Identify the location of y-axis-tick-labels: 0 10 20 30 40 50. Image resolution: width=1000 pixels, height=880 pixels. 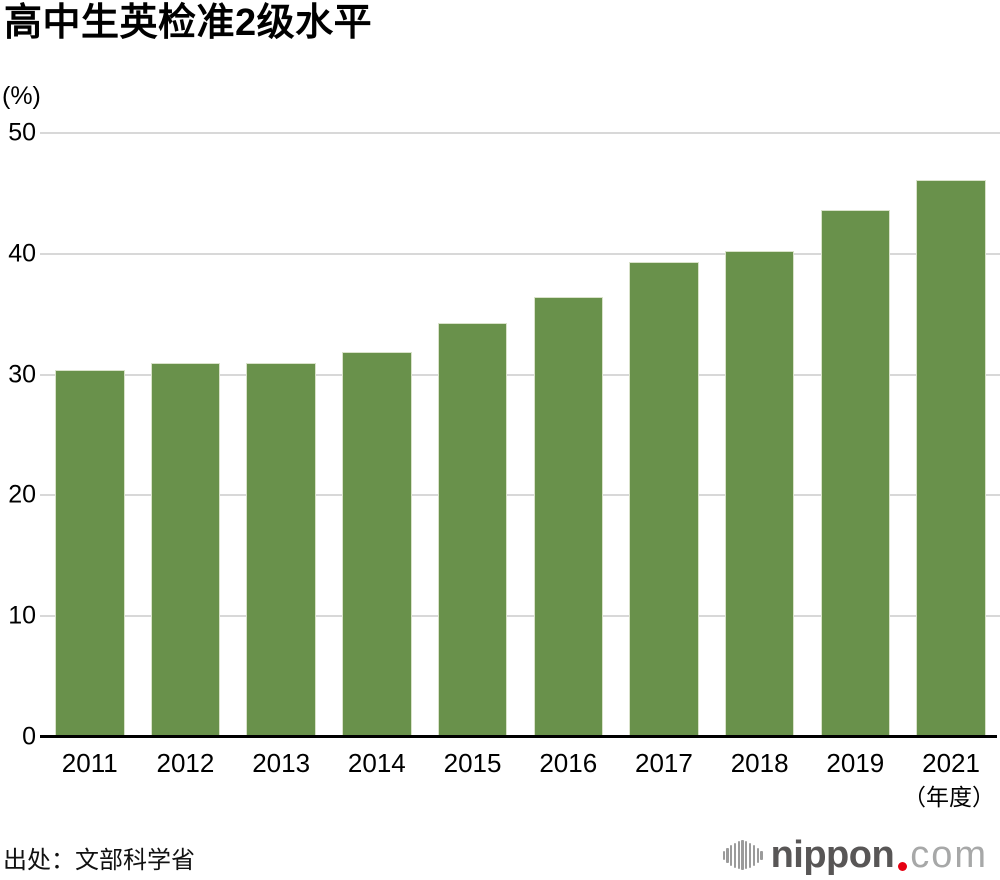
(18, 435).